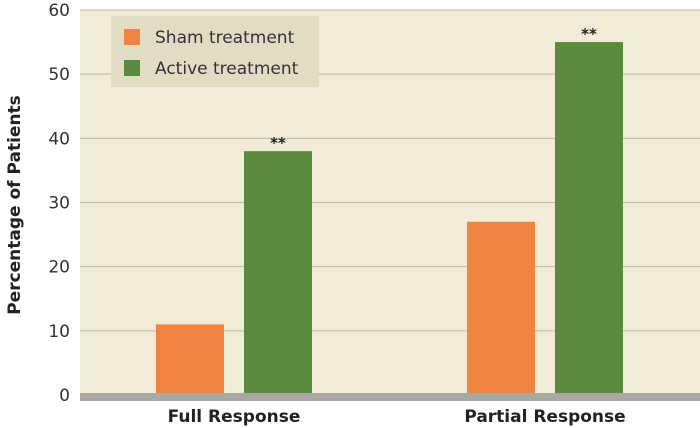 The image size is (700, 428). I want to click on significance-annotations: ** **, so click(433, 88).